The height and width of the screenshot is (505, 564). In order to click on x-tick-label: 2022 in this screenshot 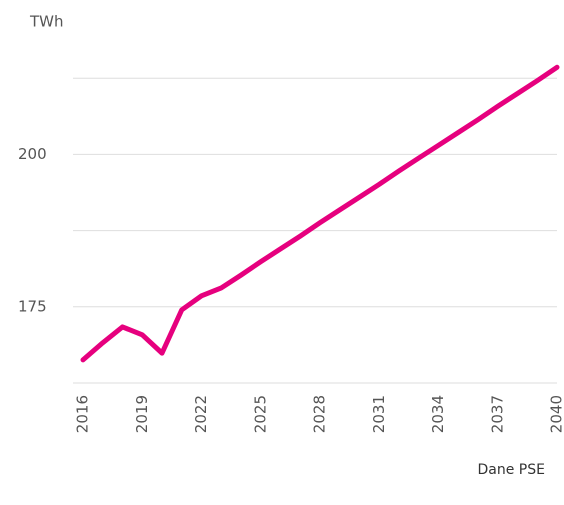, I will do `click(201, 414)`.